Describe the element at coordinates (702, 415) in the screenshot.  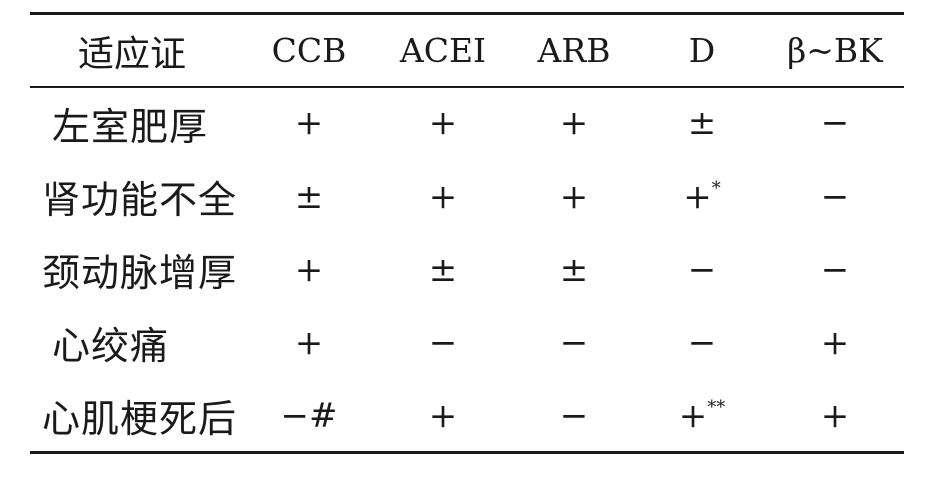
I see `table-cell: +**` at that location.